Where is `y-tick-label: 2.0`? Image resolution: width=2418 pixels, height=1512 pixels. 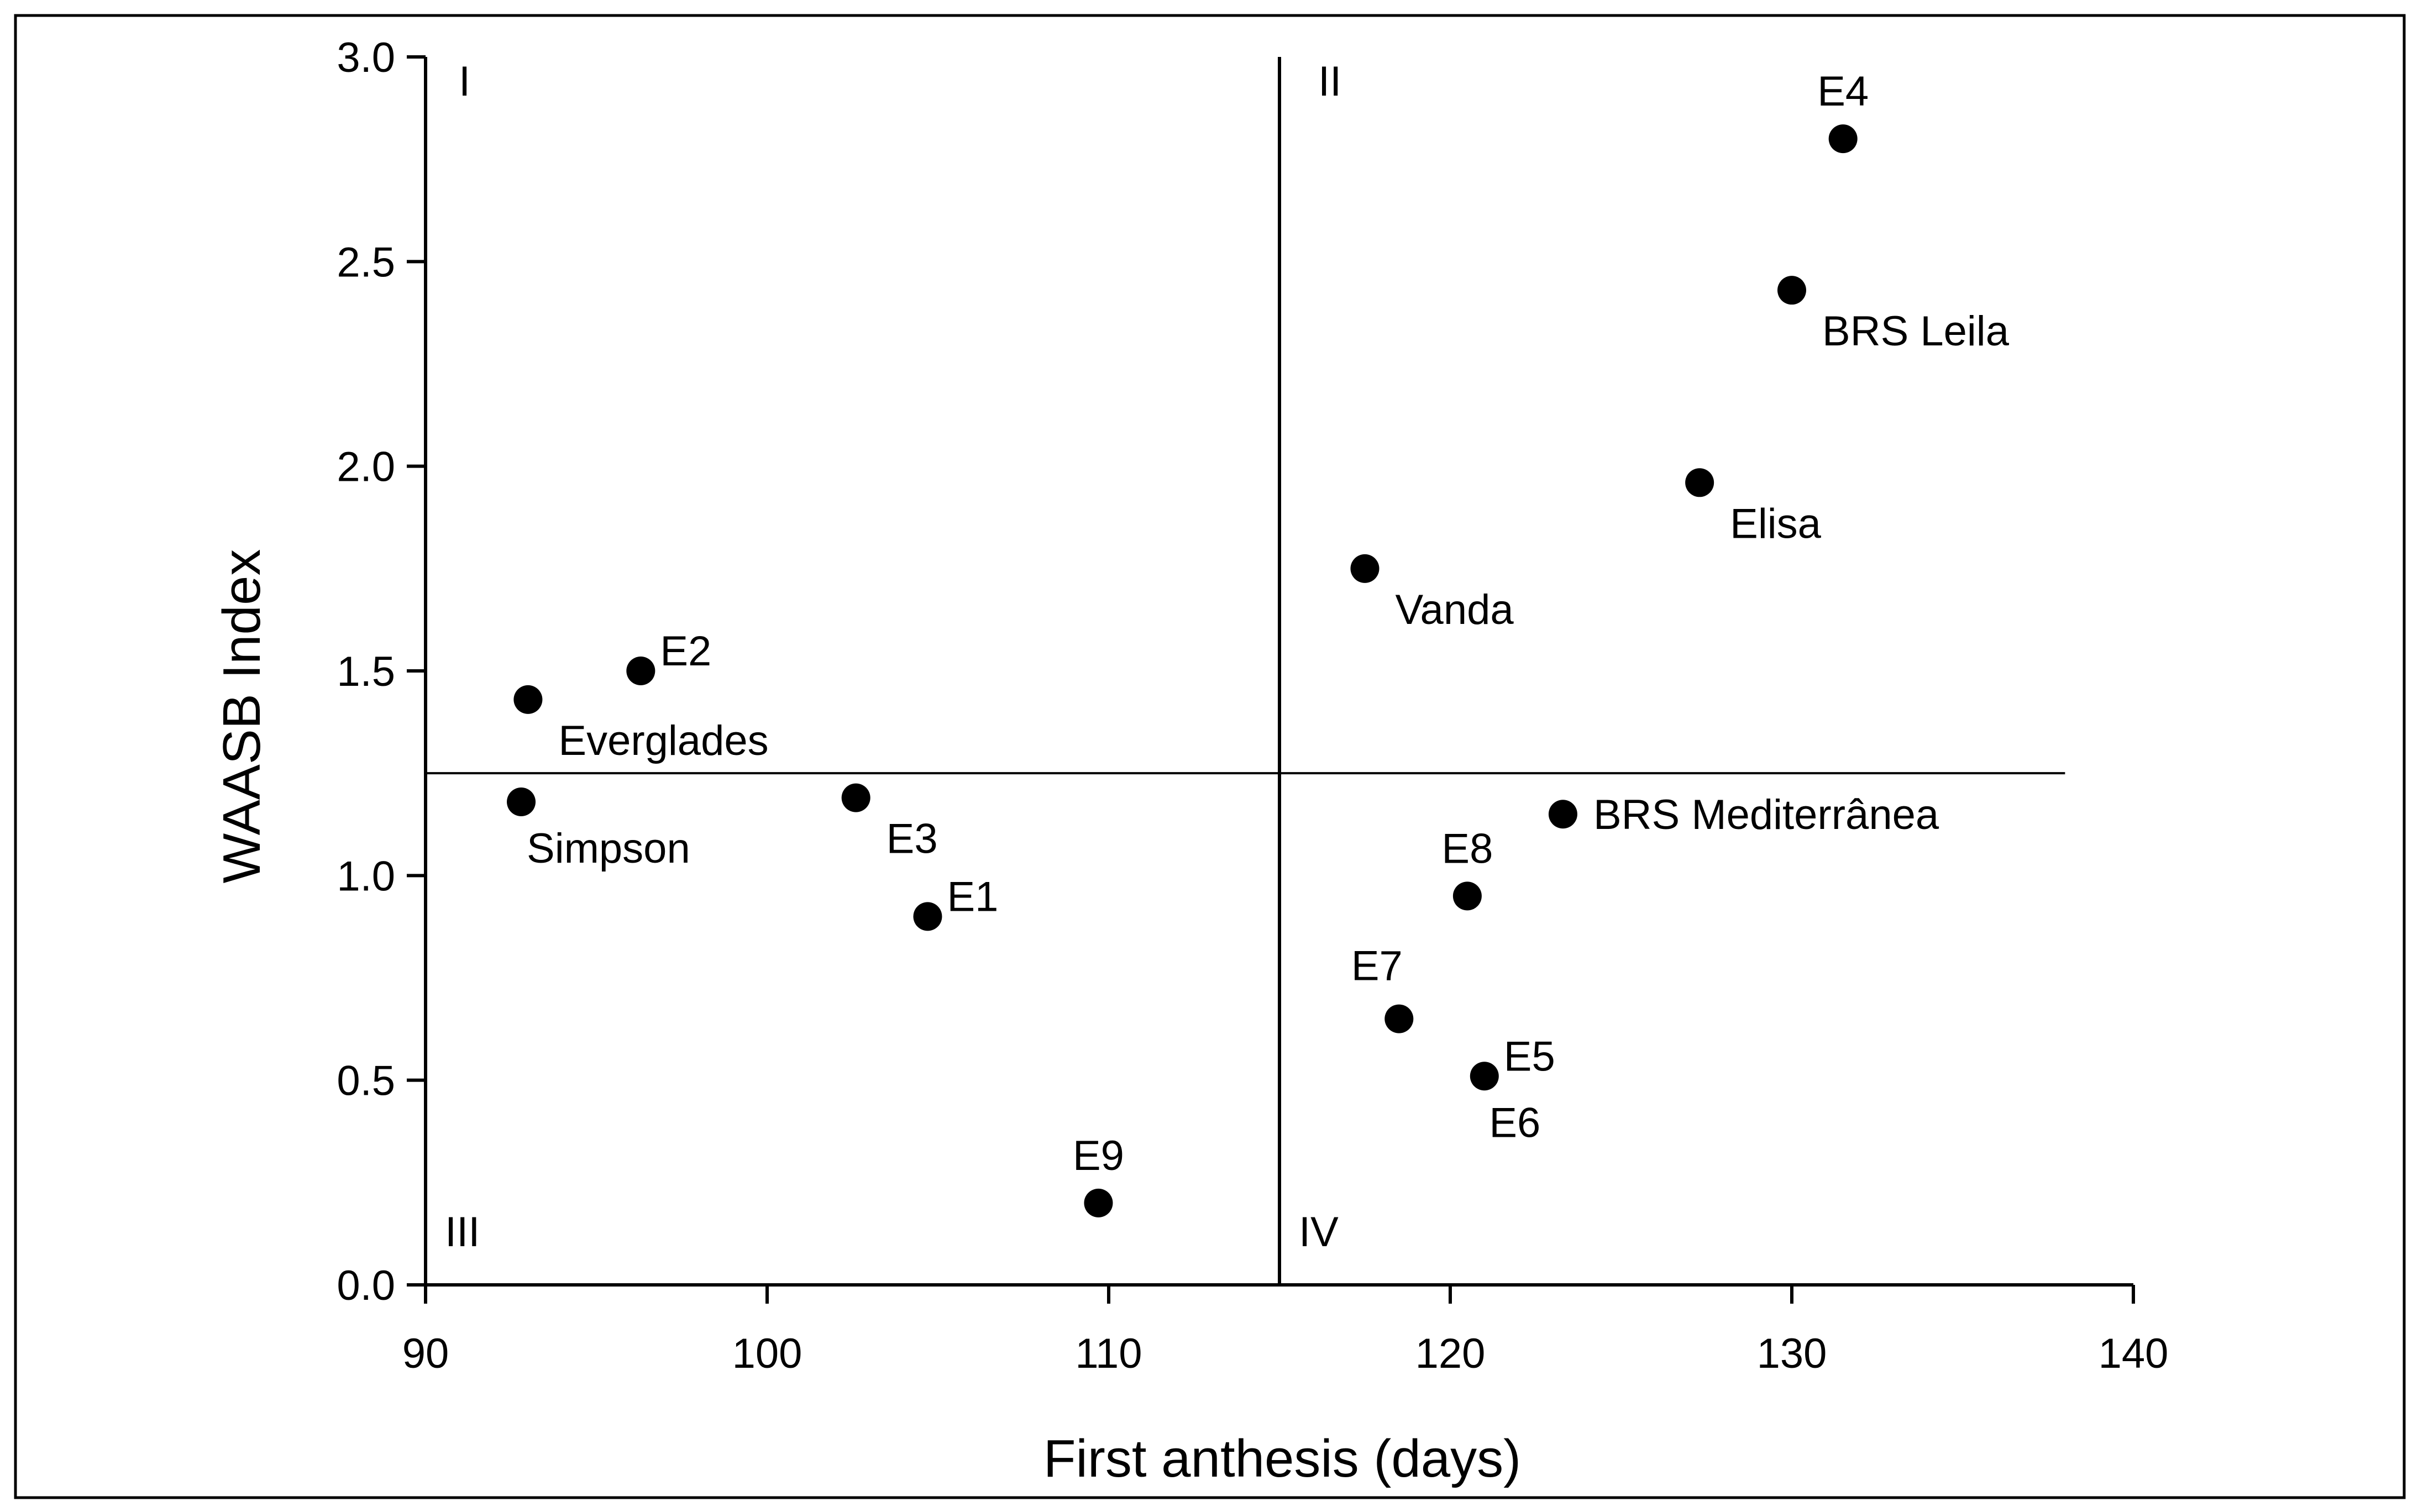
y-tick-label: 2.0 is located at coordinates (366, 468).